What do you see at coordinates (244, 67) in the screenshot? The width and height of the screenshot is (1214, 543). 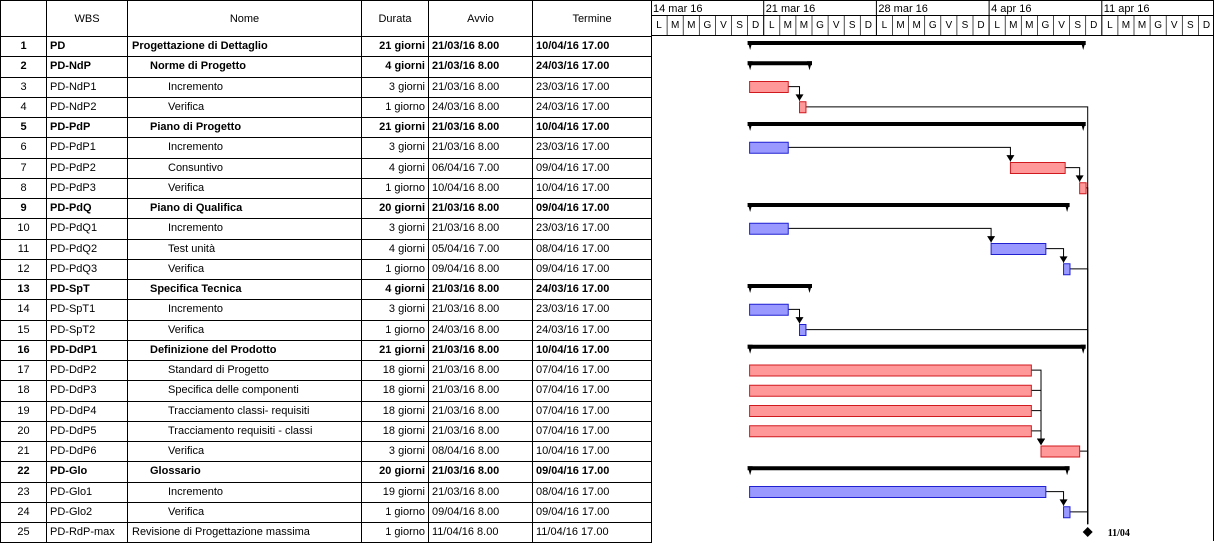 I see `task-name: Norme di Progetto` at bounding box center [244, 67].